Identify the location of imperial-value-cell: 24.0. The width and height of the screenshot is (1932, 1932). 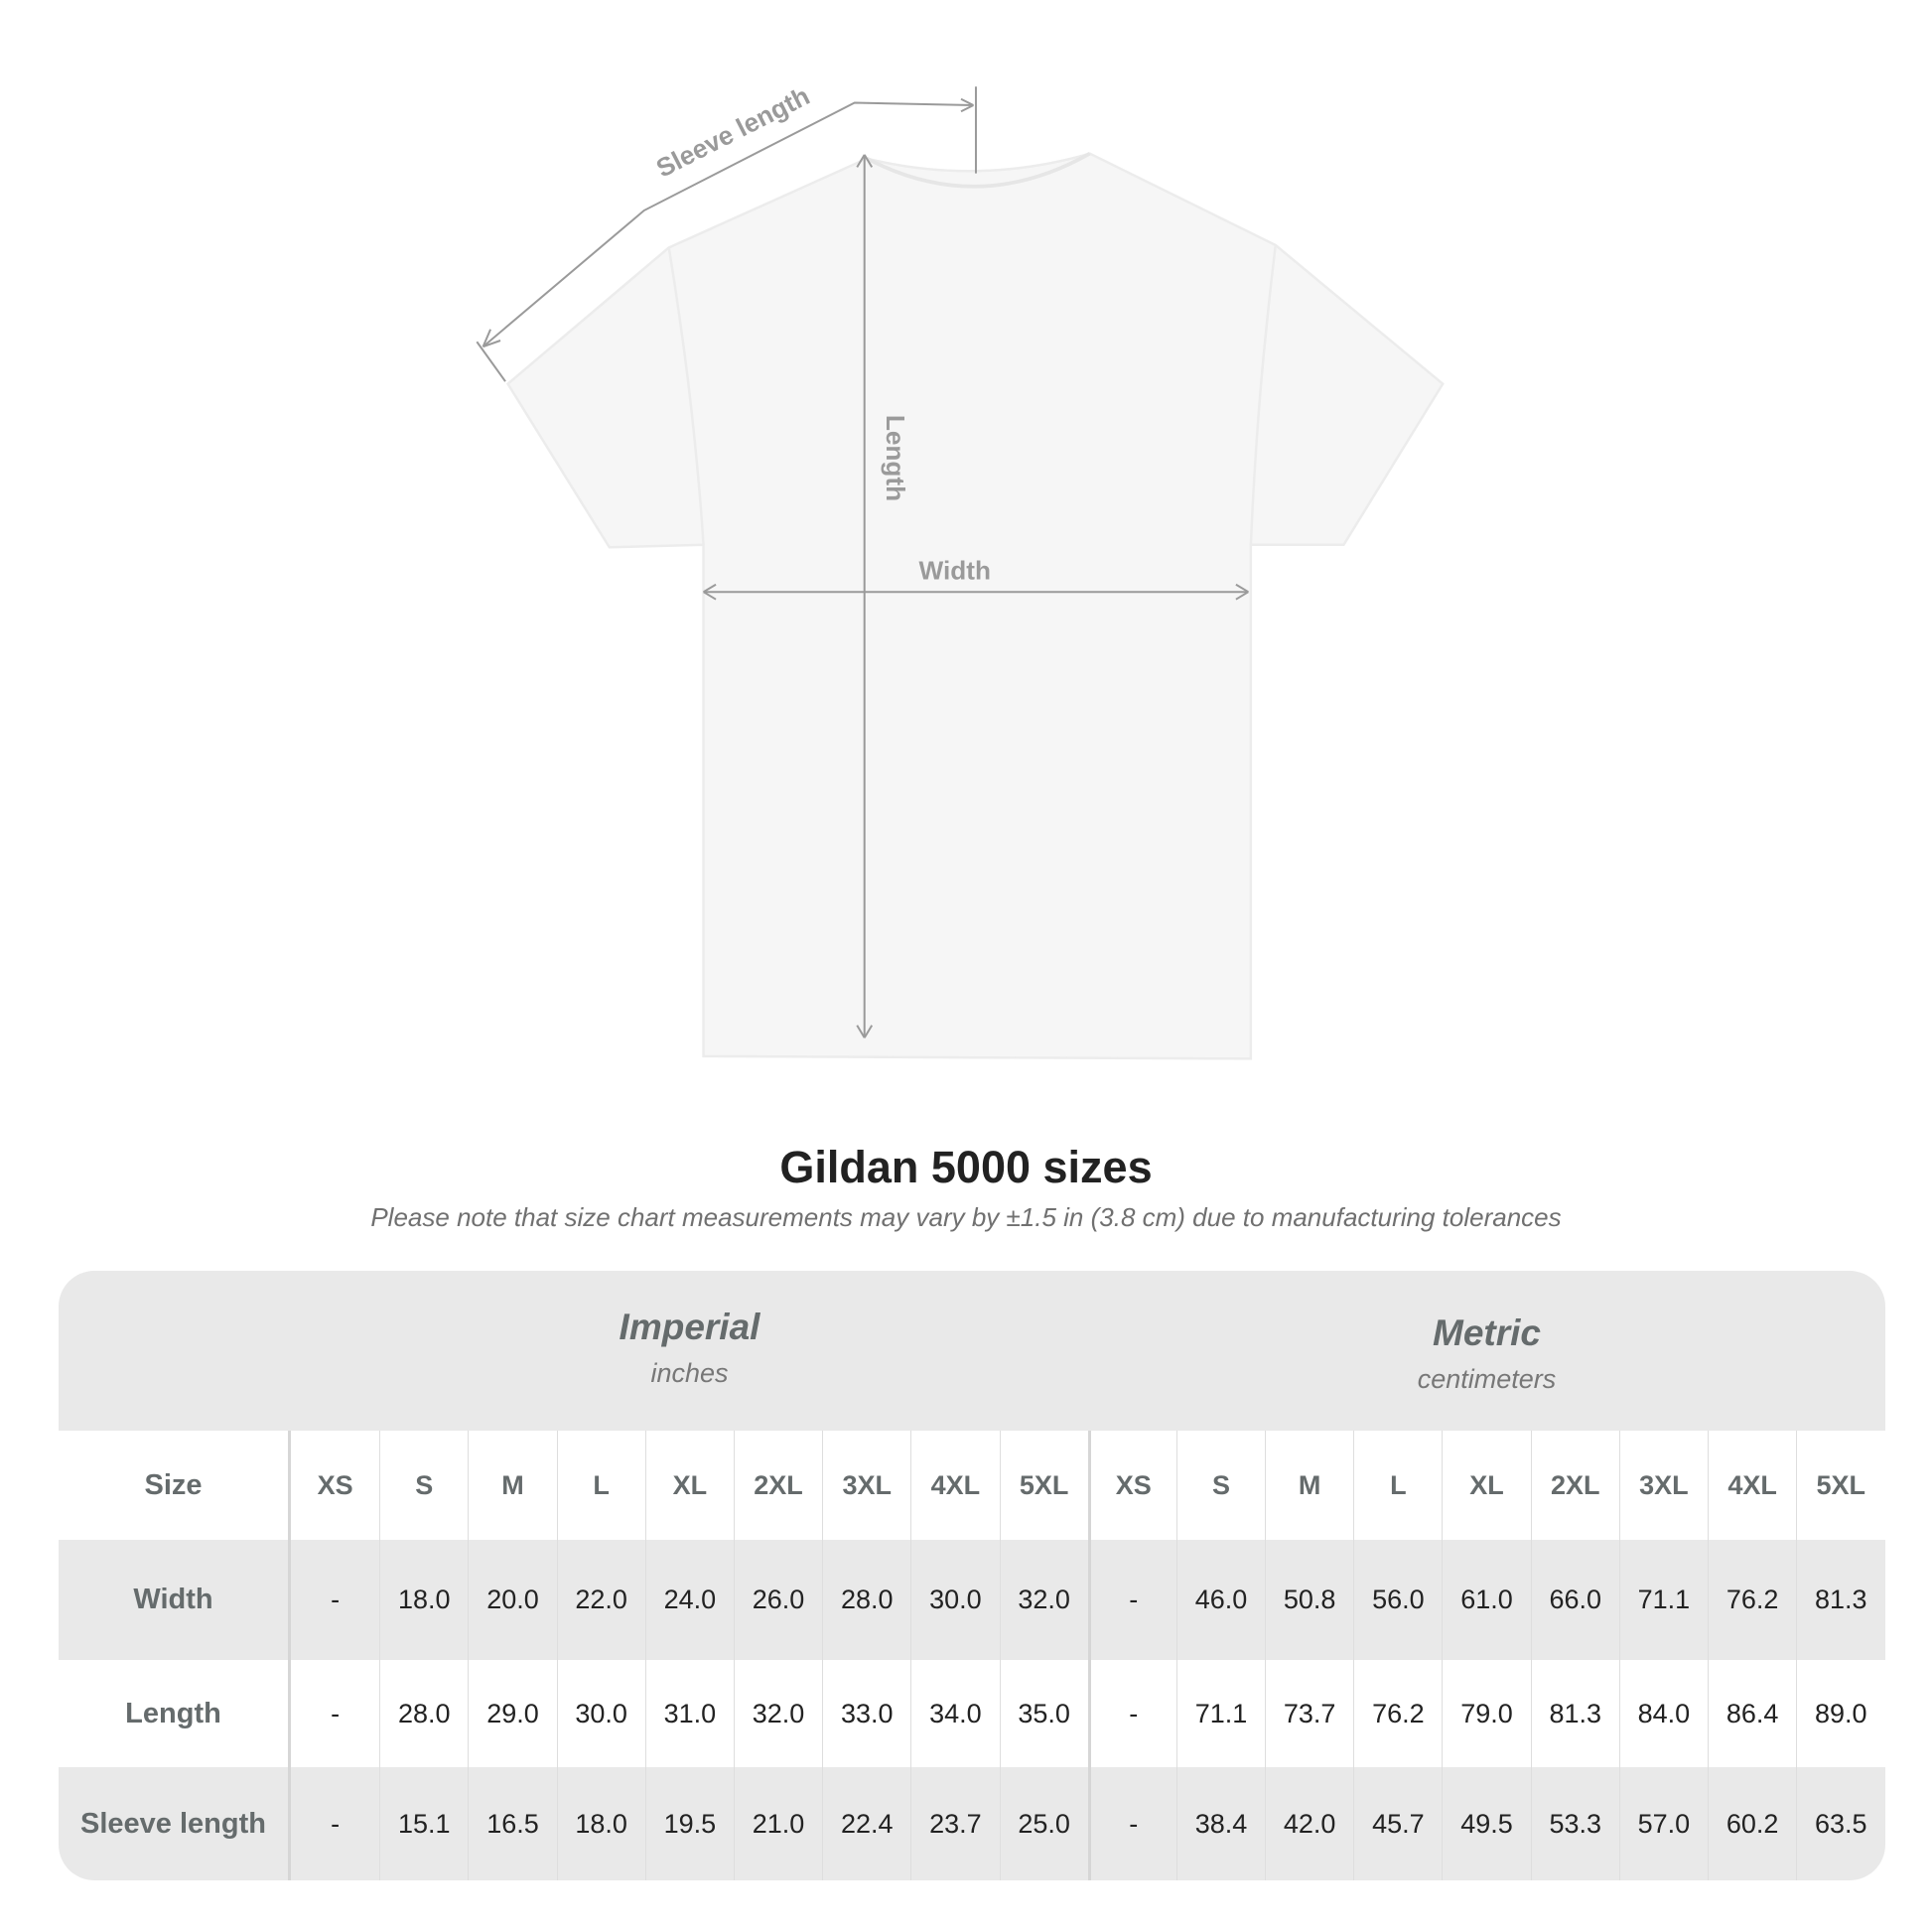
(689, 1600).